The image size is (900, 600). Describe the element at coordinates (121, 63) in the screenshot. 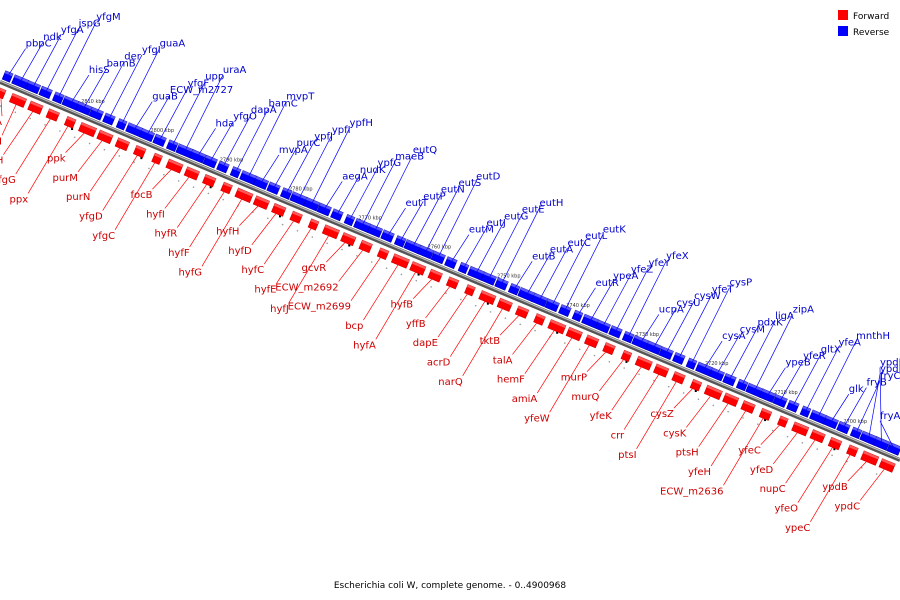

I see `gene-label: bamB` at that location.